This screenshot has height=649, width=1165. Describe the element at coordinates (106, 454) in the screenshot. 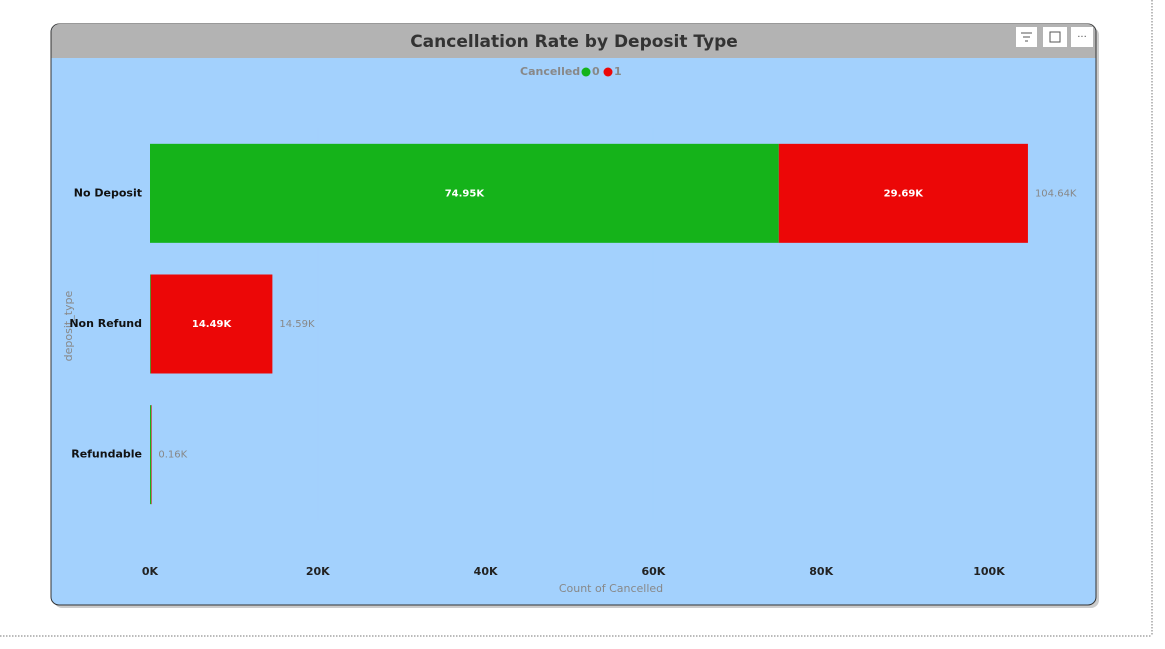

I see `y-tick-label: Refundable` at that location.